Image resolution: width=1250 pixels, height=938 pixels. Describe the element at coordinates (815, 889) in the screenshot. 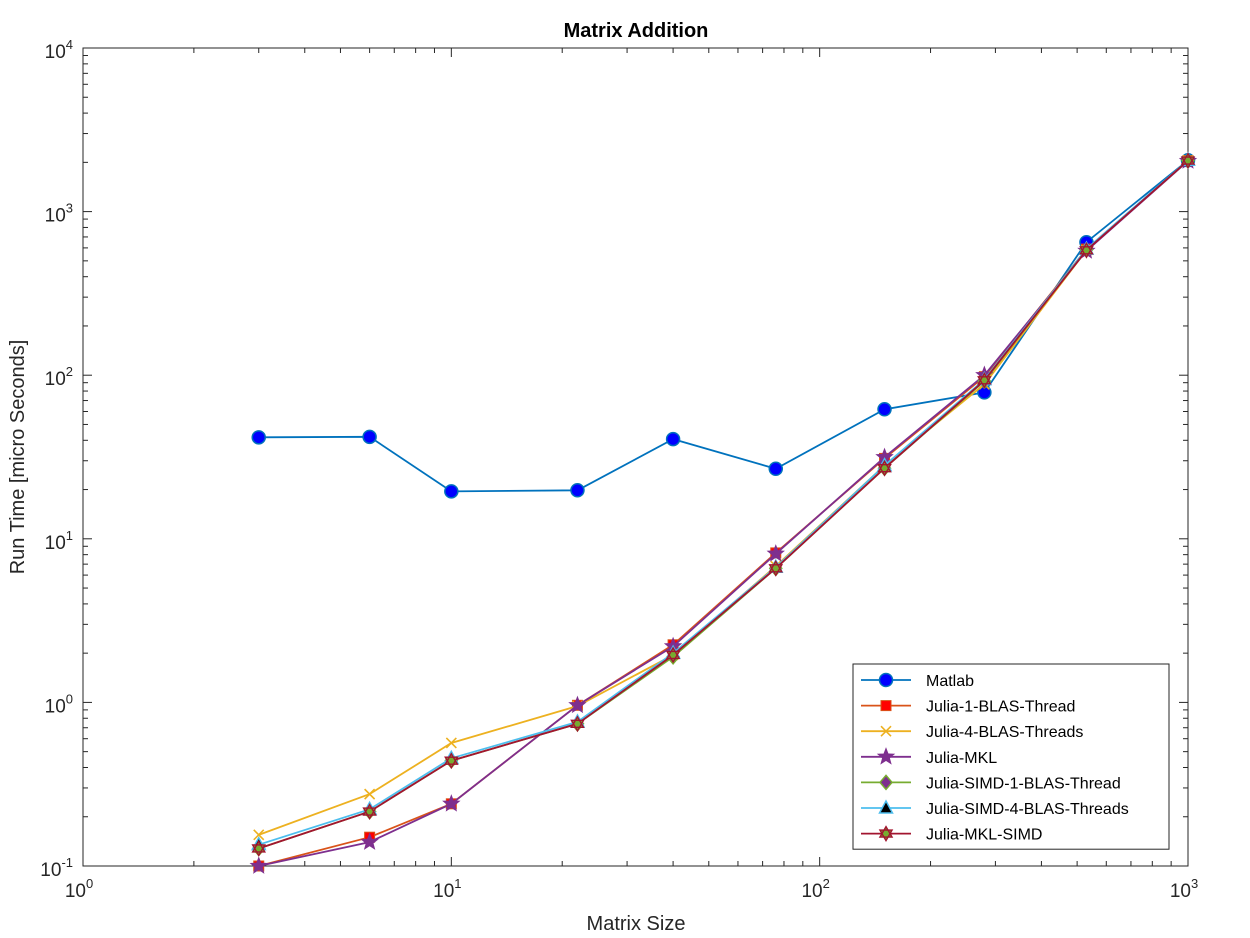

I see `x-tick-label: 10²` at that location.